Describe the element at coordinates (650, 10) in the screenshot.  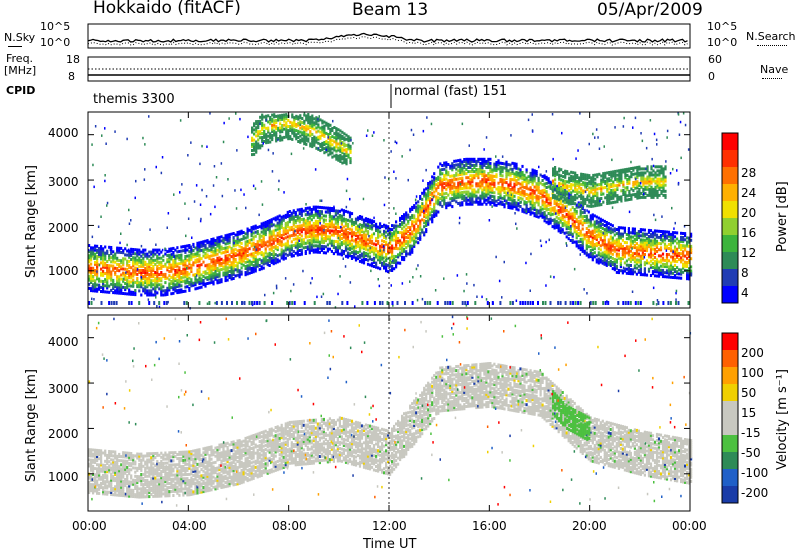
I see `date-title: 05/Apr/2009` at that location.